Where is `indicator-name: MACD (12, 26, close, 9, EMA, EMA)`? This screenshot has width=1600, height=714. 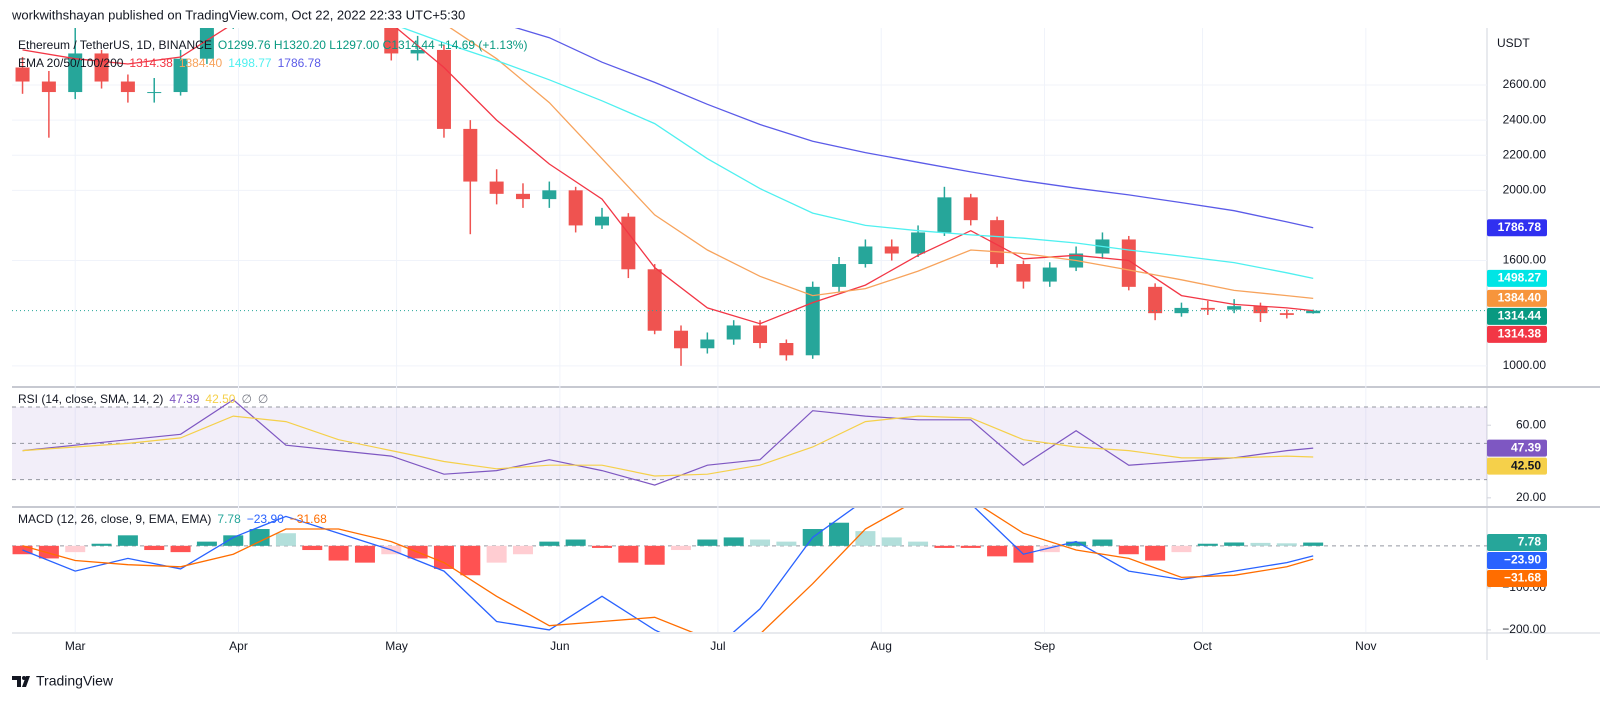
indicator-name: MACD (12, 26, close, 9, EMA, EMA) is located at coordinates (114, 519).